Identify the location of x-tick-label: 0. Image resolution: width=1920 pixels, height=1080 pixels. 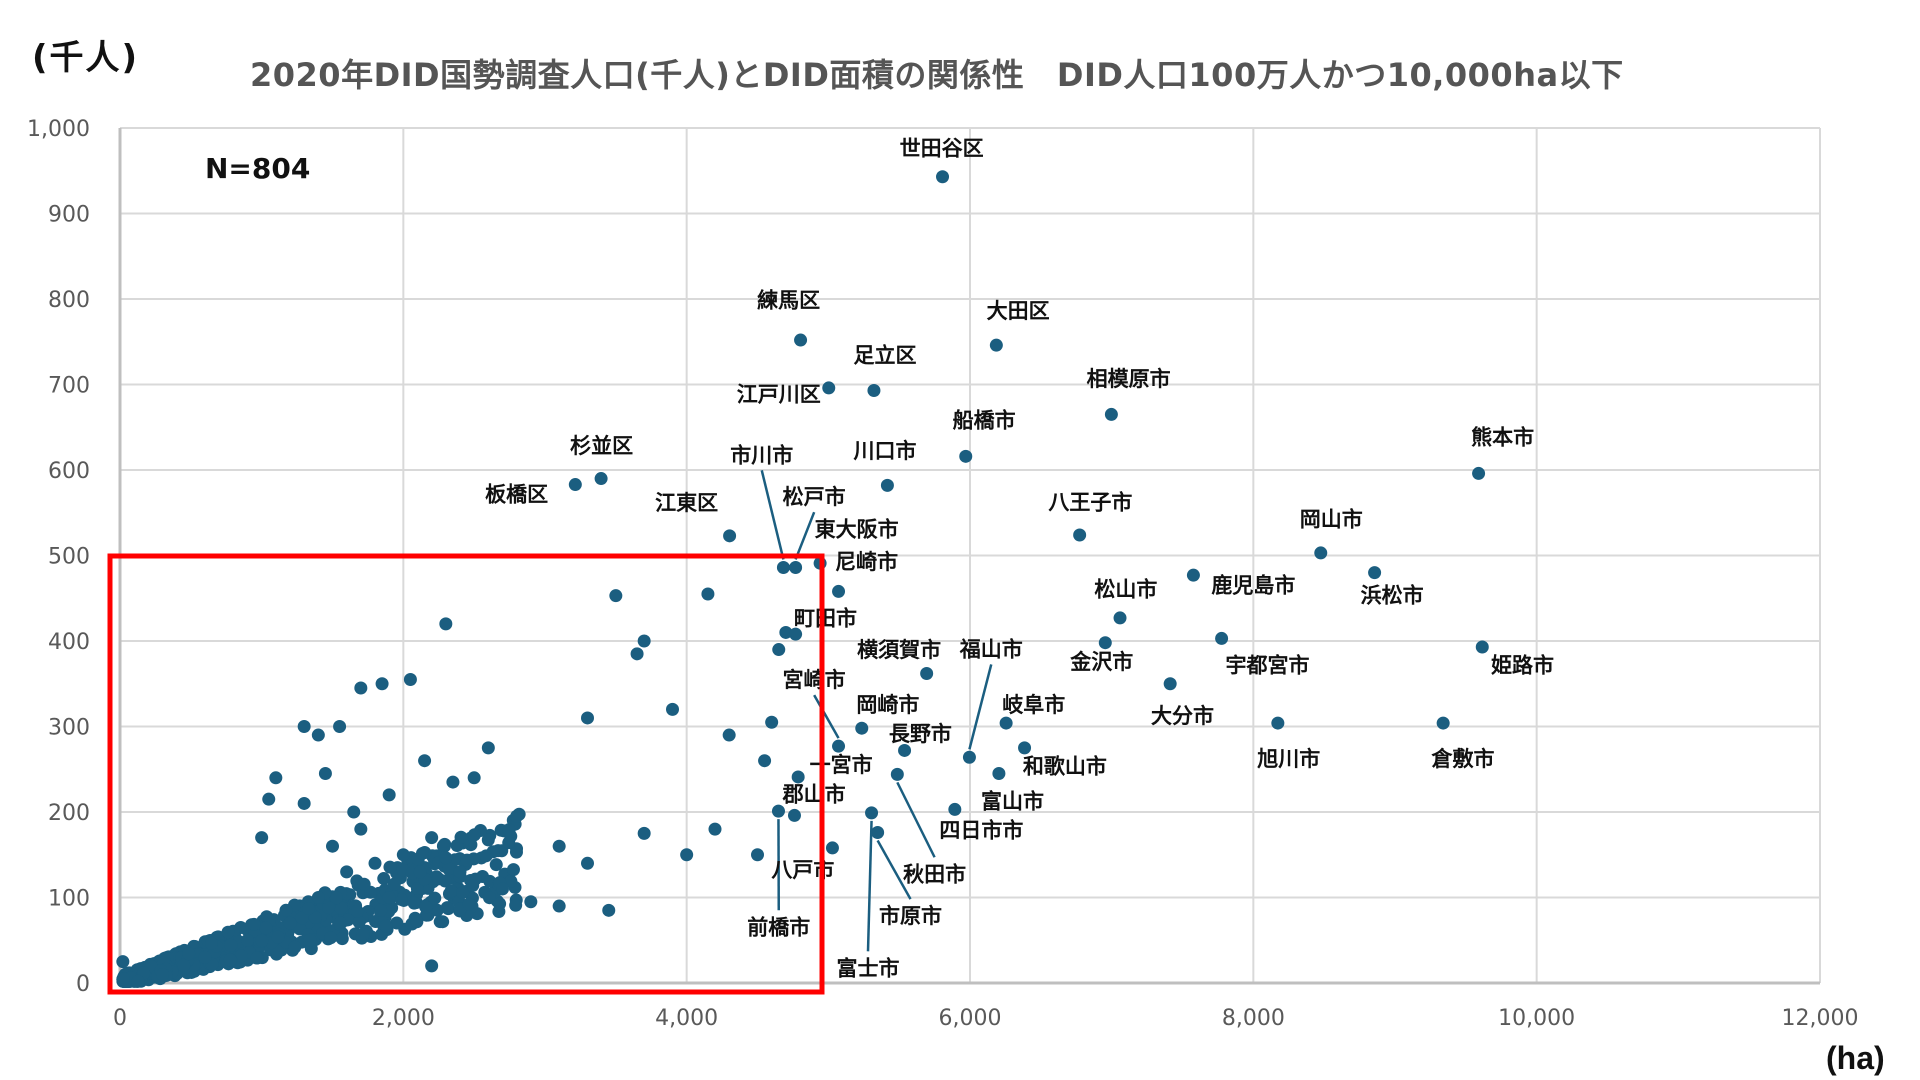
(120, 1018).